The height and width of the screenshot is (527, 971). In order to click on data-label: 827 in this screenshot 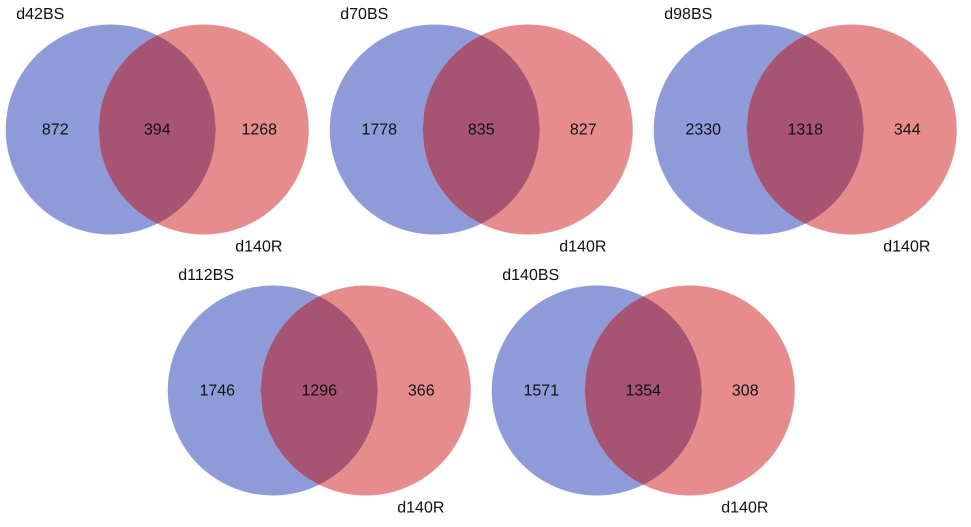, I will do `click(583, 130)`.